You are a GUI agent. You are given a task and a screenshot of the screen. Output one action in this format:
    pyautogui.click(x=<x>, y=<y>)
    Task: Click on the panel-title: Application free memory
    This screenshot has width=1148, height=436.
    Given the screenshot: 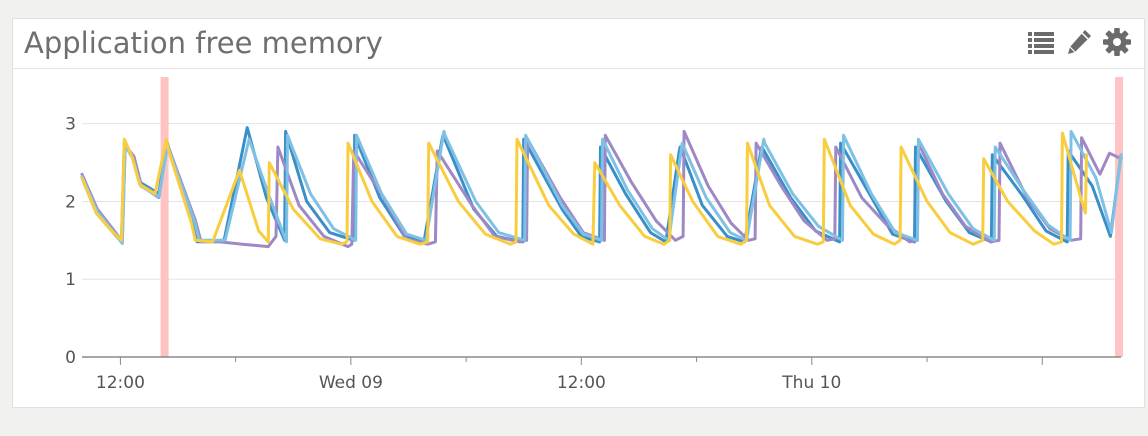 What is the action you would take?
    pyautogui.click(x=203, y=43)
    